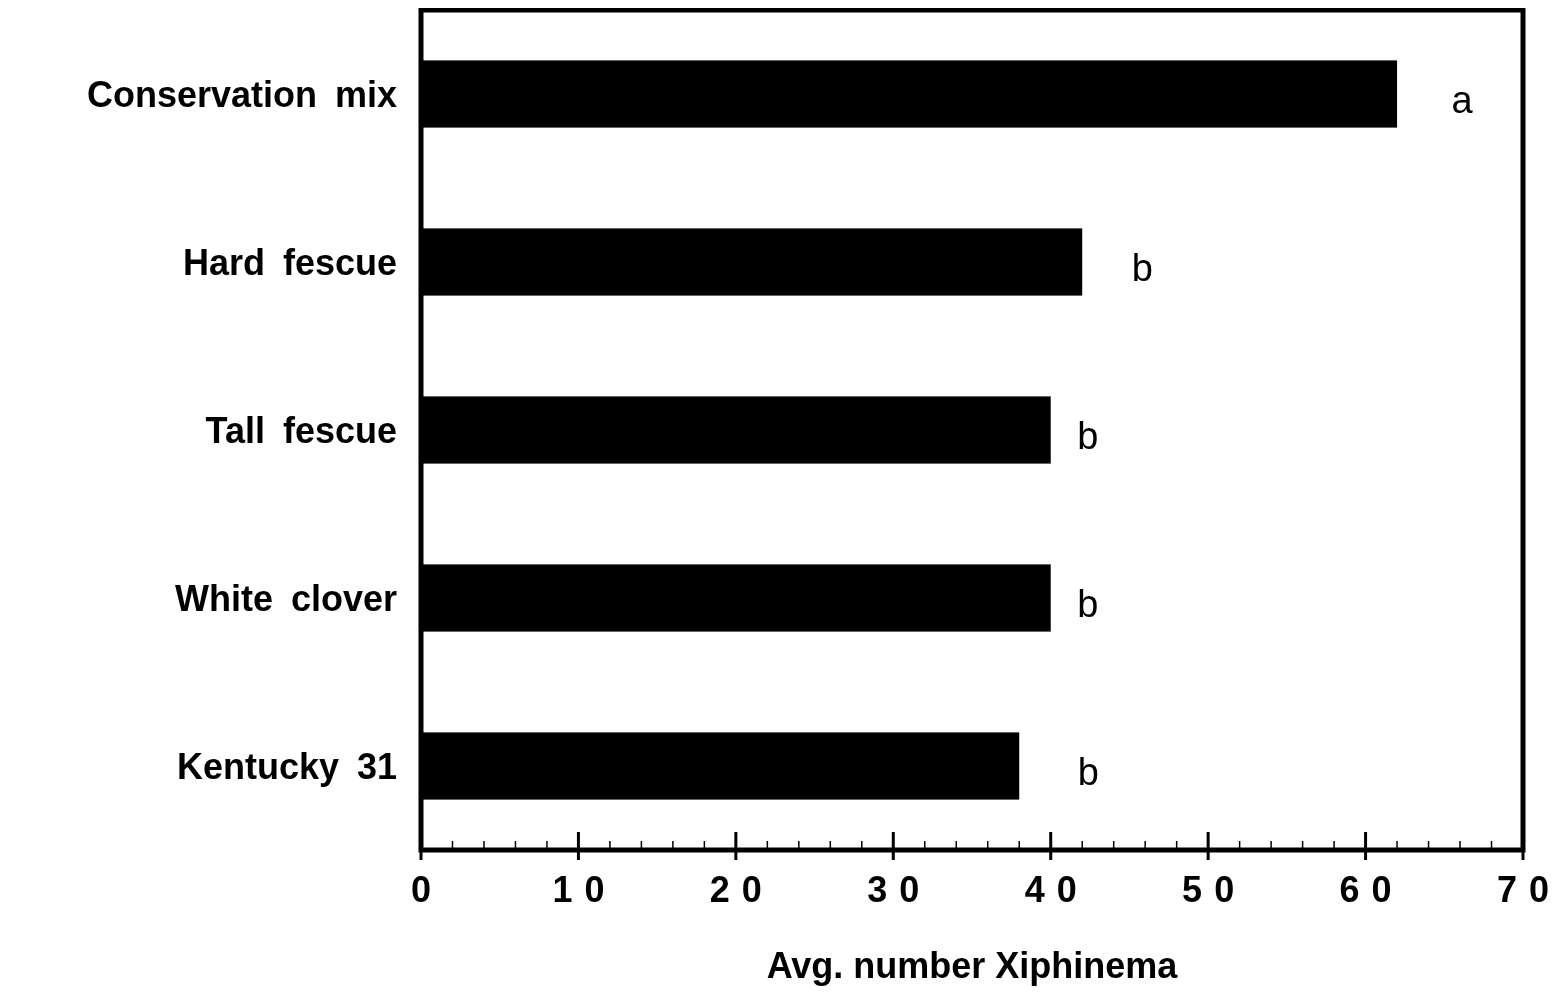  I want to click on x-axis-title: Avg. number Xiphinema, so click(972, 965).